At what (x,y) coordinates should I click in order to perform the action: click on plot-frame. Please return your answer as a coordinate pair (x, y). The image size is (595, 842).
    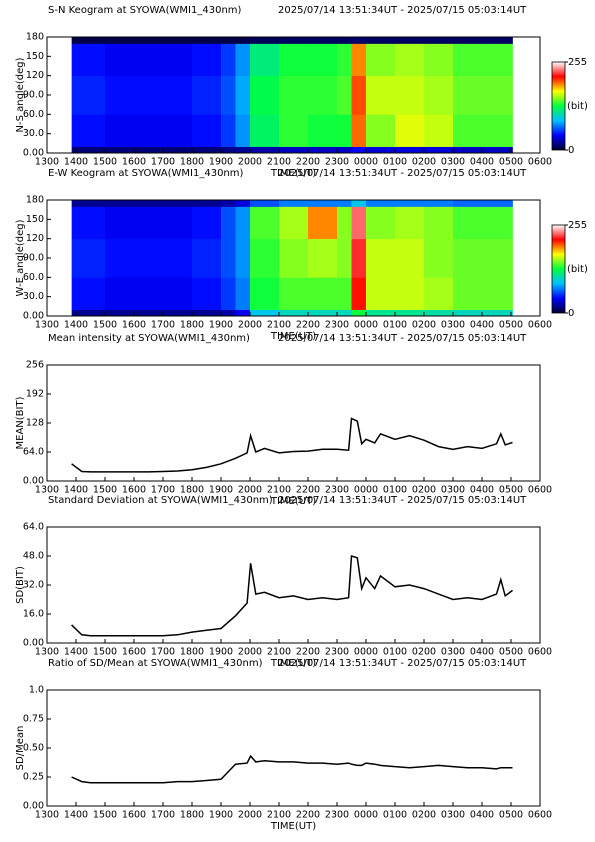
    Looking at the image, I should click on (293, 748).